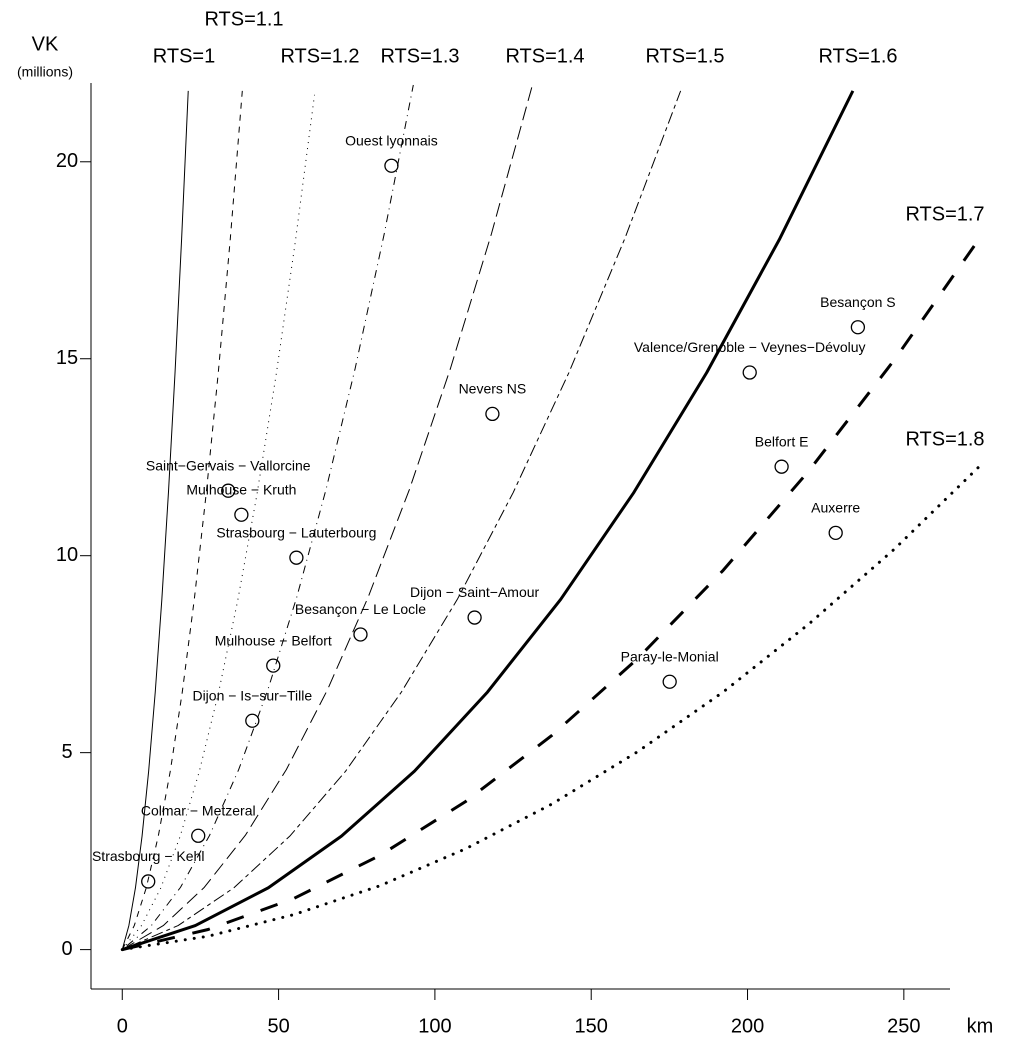 The height and width of the screenshot is (1043, 1010). What do you see at coordinates (434, 1026) in the screenshot?
I see `x-tick-label: 100` at bounding box center [434, 1026].